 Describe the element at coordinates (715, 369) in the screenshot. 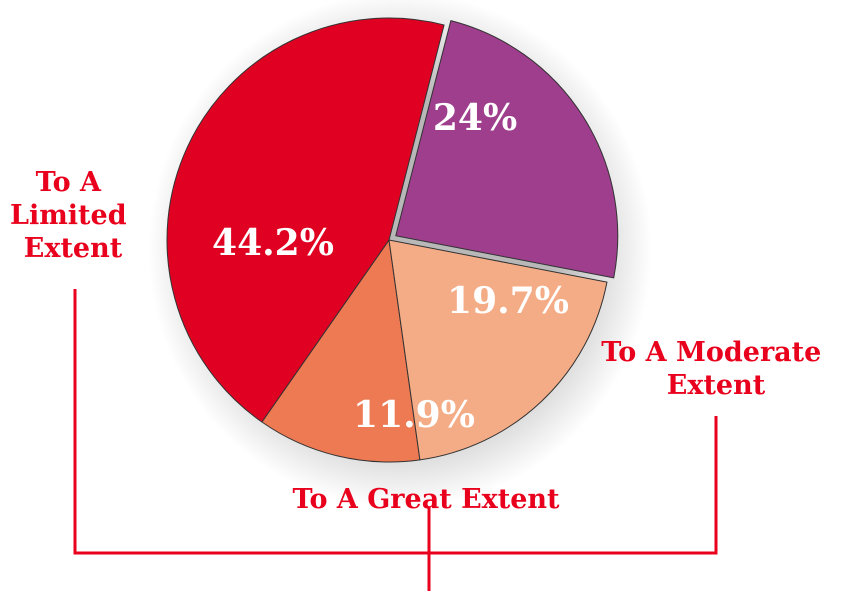

I see `label-moderate-extent: To A Moderate Extent` at that location.